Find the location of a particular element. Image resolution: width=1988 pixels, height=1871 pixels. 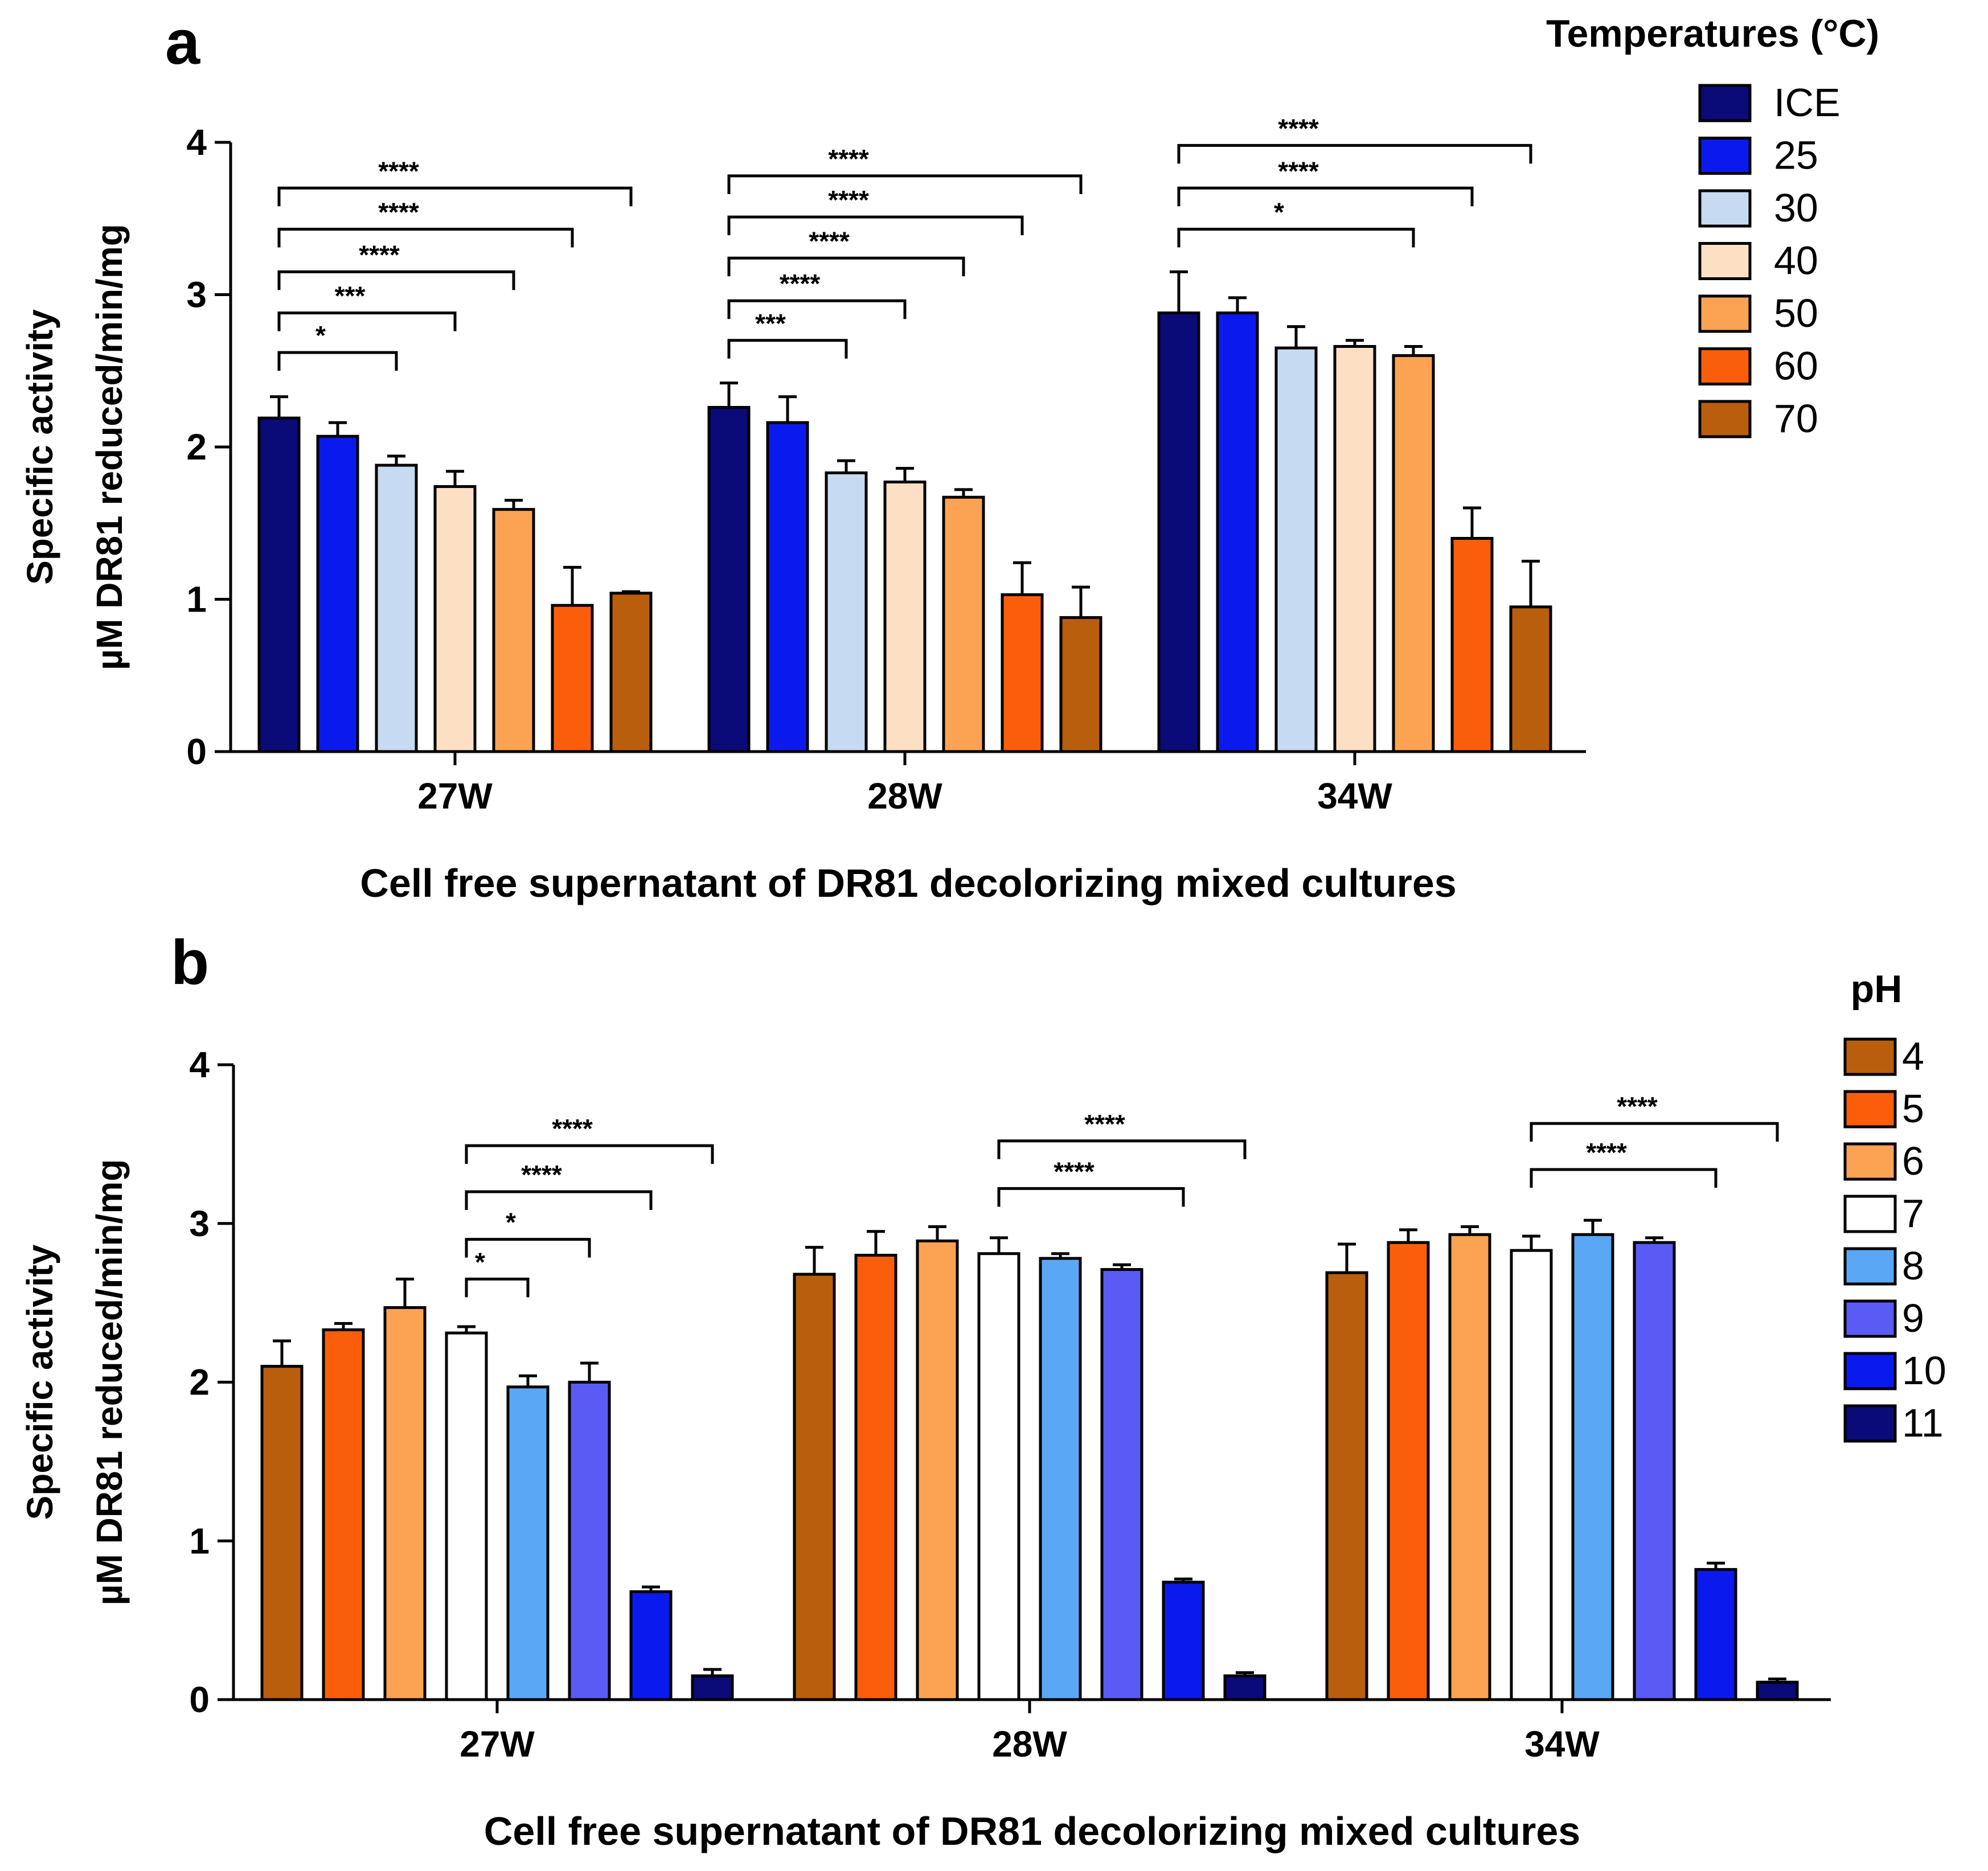

legend-label-a: 40 is located at coordinates (1796, 261).